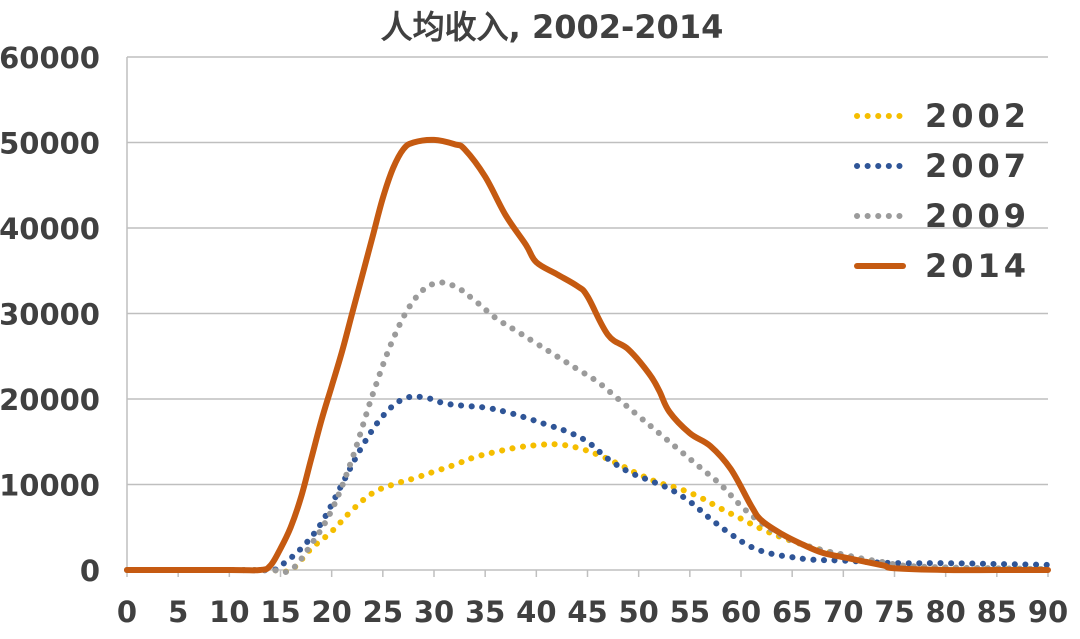 This screenshot has width=1080, height=639. I want to click on x-tick-label: 40, so click(536, 612).